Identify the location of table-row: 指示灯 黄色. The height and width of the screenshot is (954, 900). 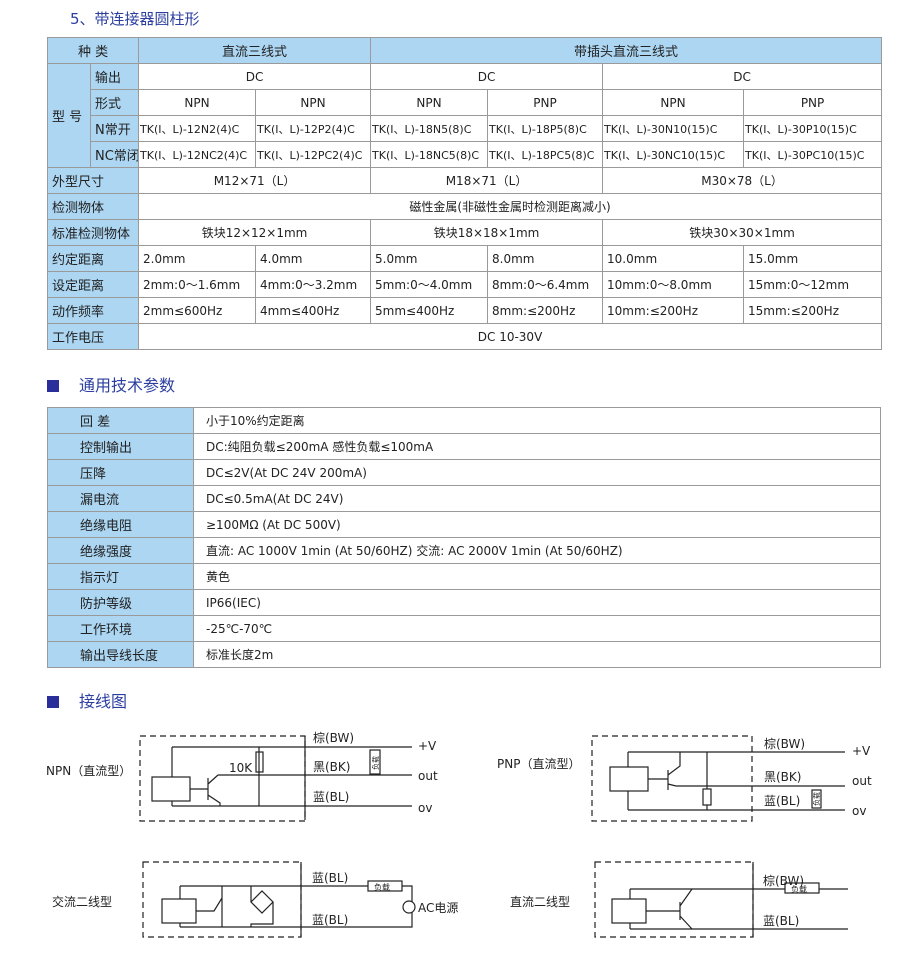
(464, 576).